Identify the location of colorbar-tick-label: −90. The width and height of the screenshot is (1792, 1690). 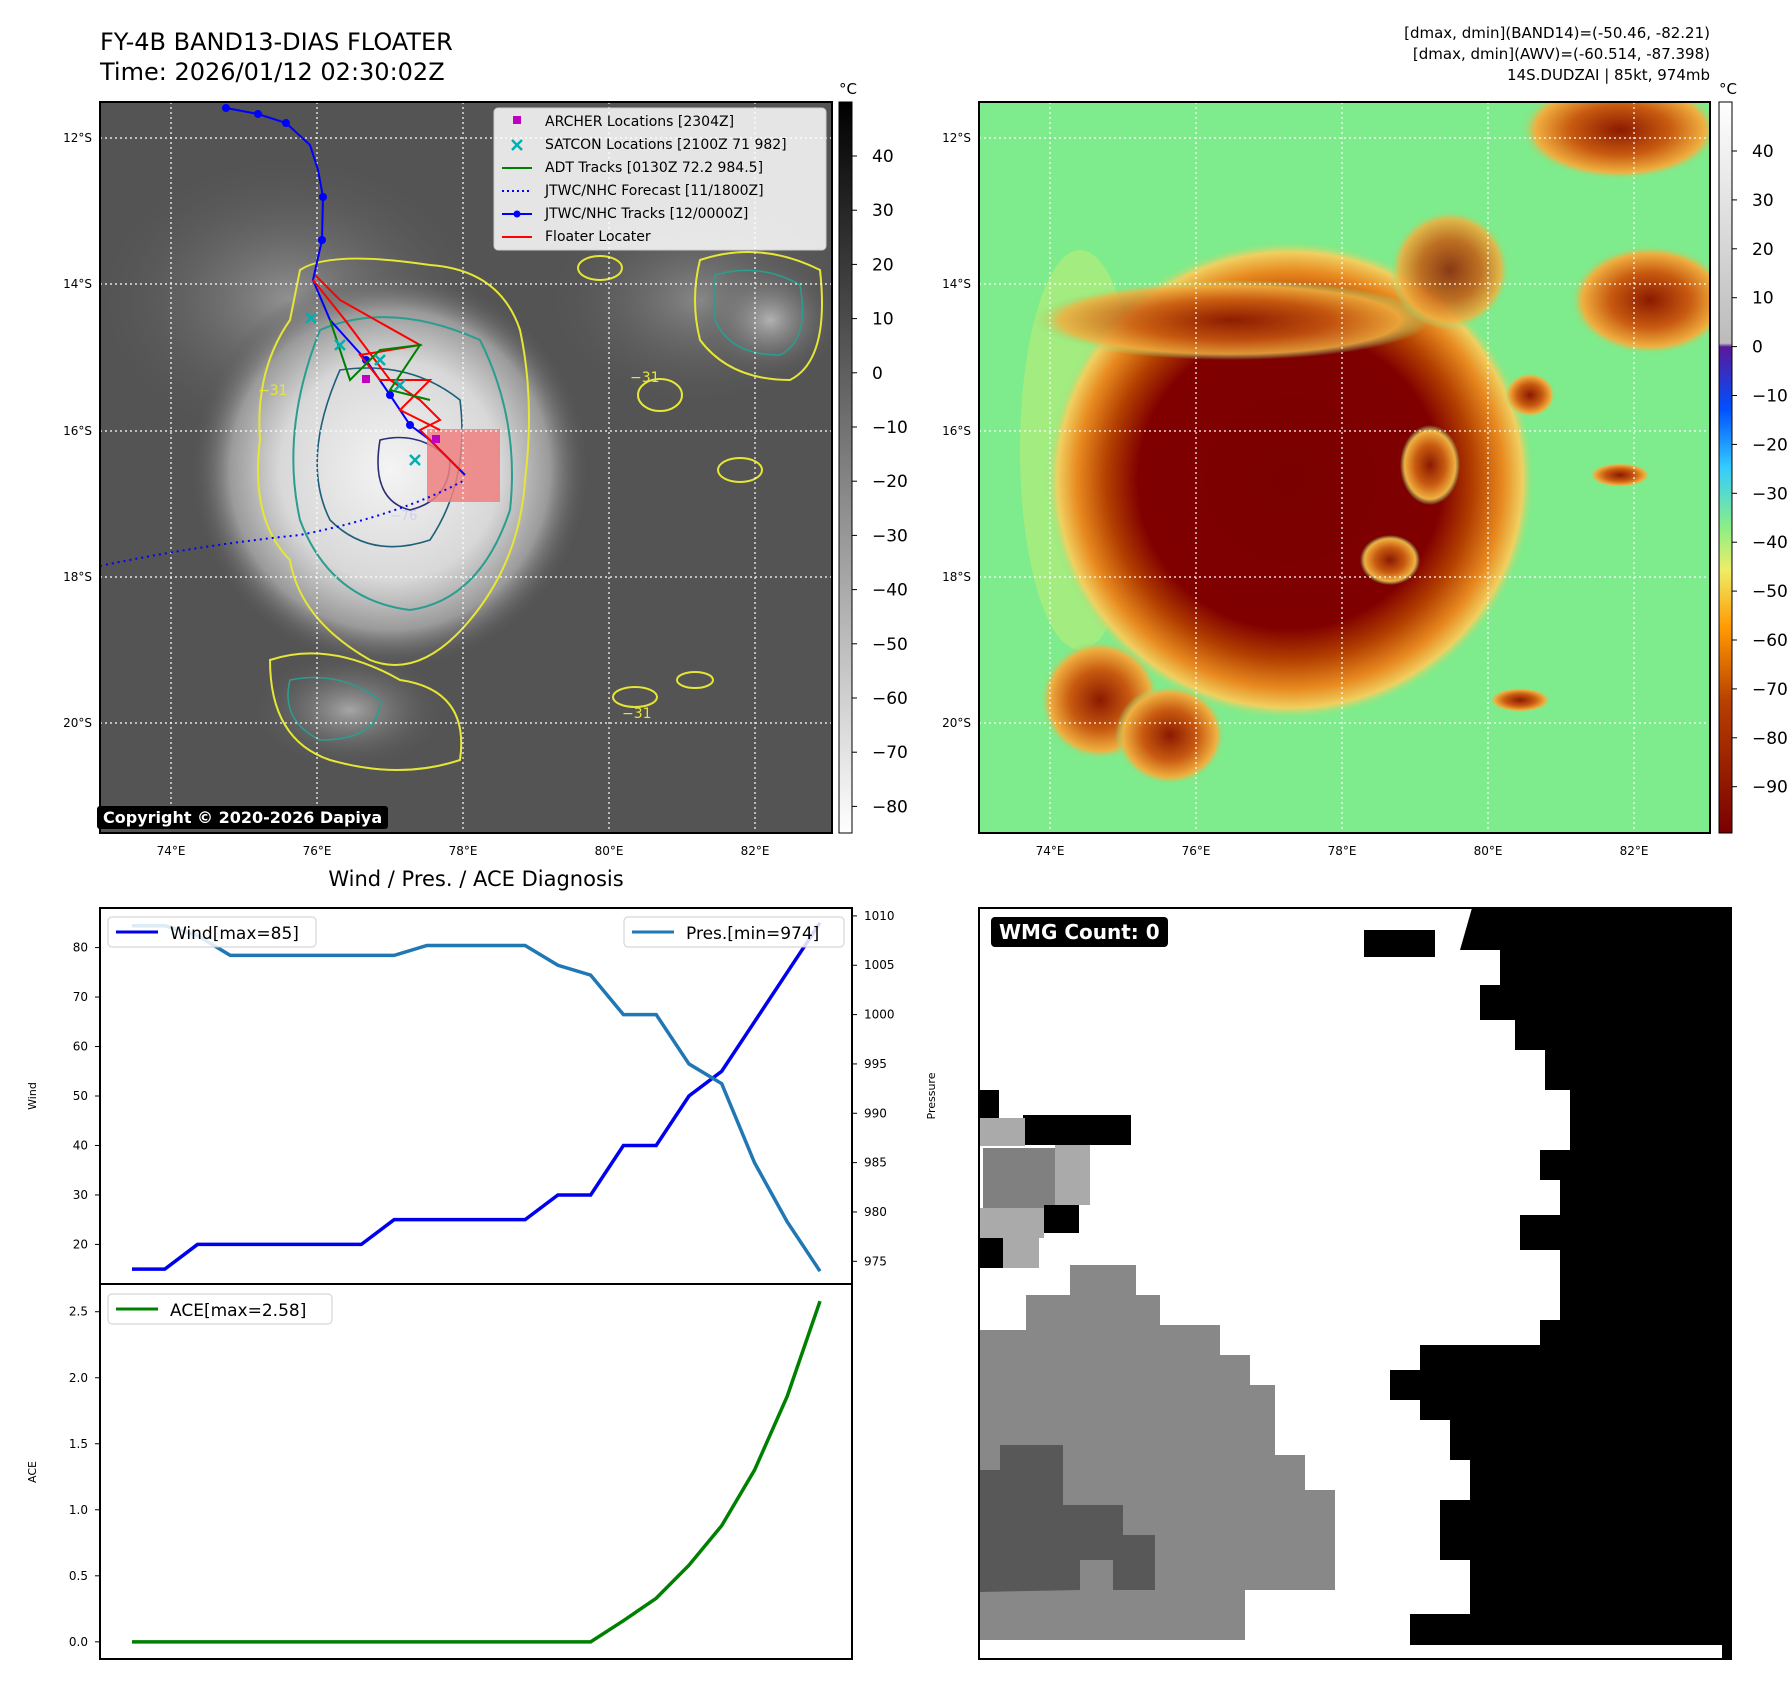
(1770, 788).